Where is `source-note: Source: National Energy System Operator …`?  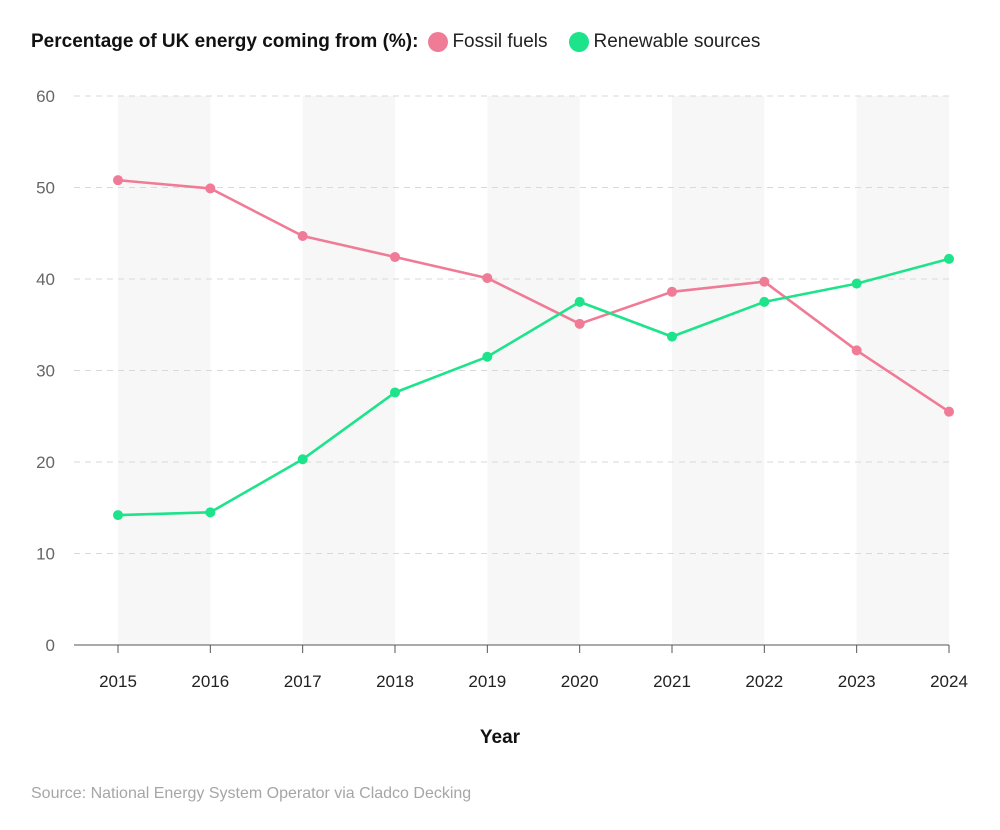
source-note: Source: National Energy System Operator … is located at coordinates (251, 793).